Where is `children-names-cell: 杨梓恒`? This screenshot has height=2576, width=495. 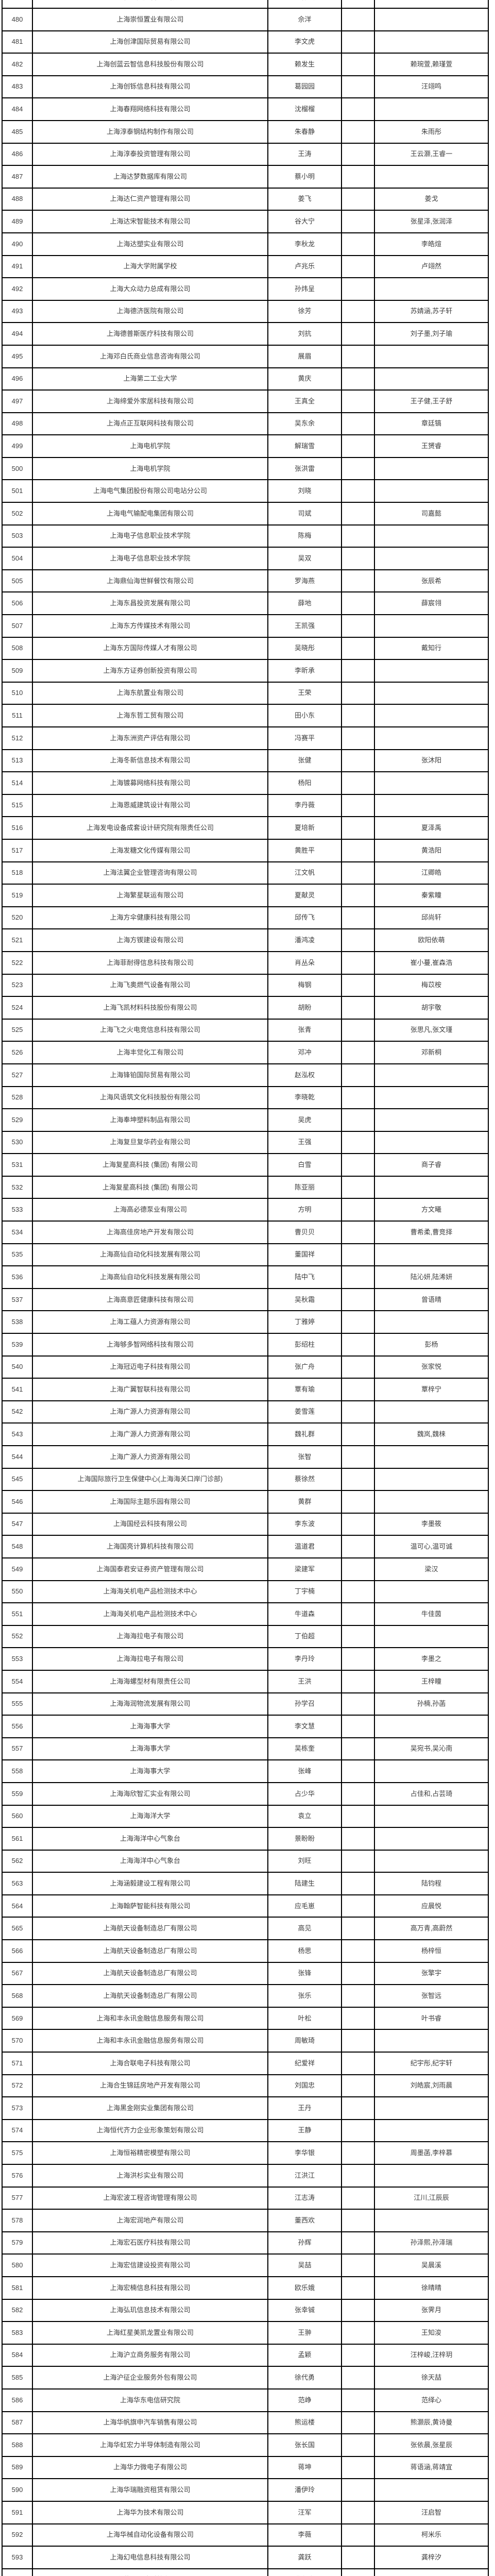 children-names-cell: 杨梓恒 is located at coordinates (432, 1951).